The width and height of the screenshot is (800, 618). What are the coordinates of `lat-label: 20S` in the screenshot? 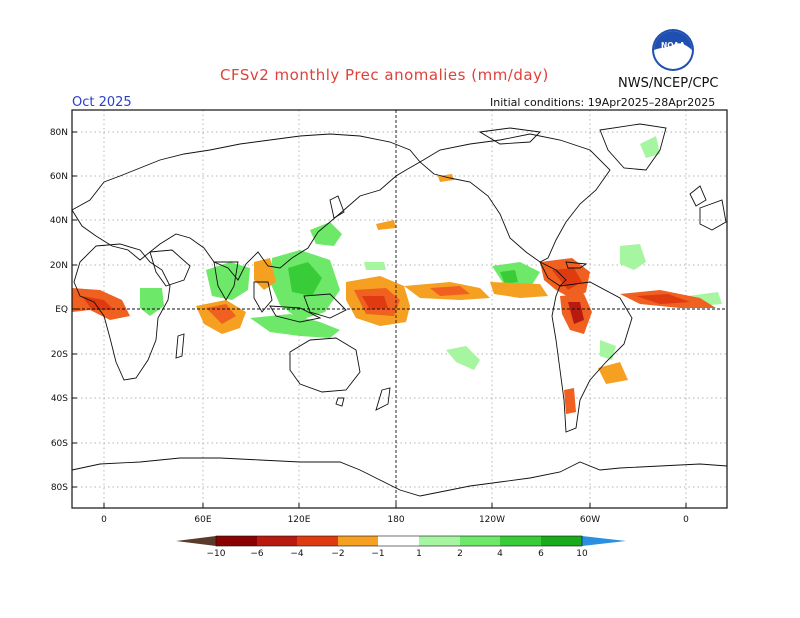 It's located at (59, 355).